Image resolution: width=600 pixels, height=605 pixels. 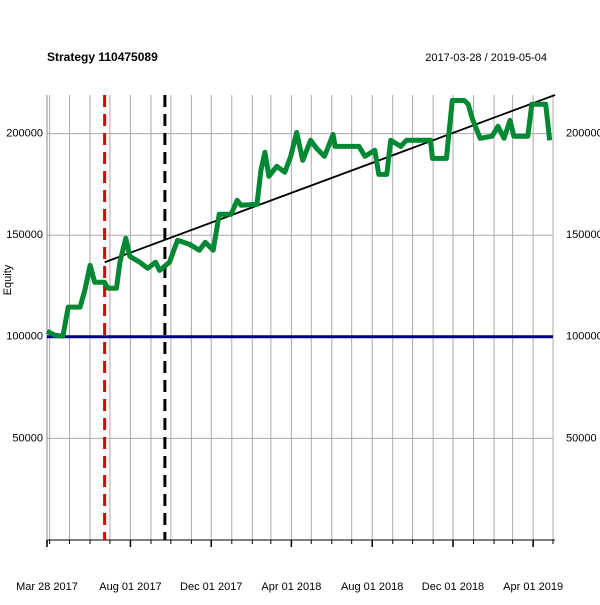 What do you see at coordinates (8, 279) in the screenshot?
I see `y-axis-label: Equity` at bounding box center [8, 279].